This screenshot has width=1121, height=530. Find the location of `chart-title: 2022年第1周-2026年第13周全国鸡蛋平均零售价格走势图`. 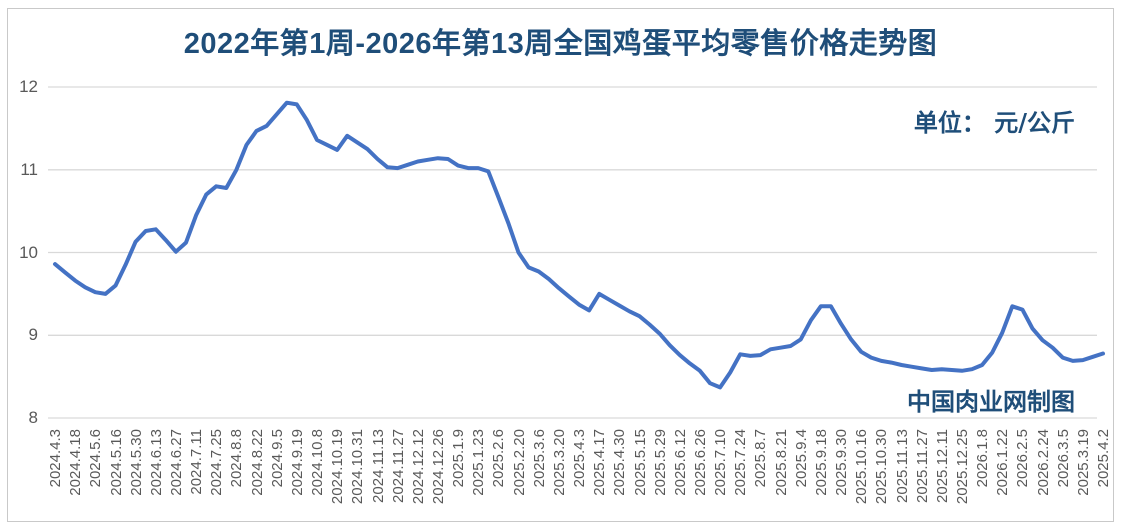

chart-title: 2022年第1周-2026年第13周全国鸡蛋平均零售价格走势图 is located at coordinates (560, 44).